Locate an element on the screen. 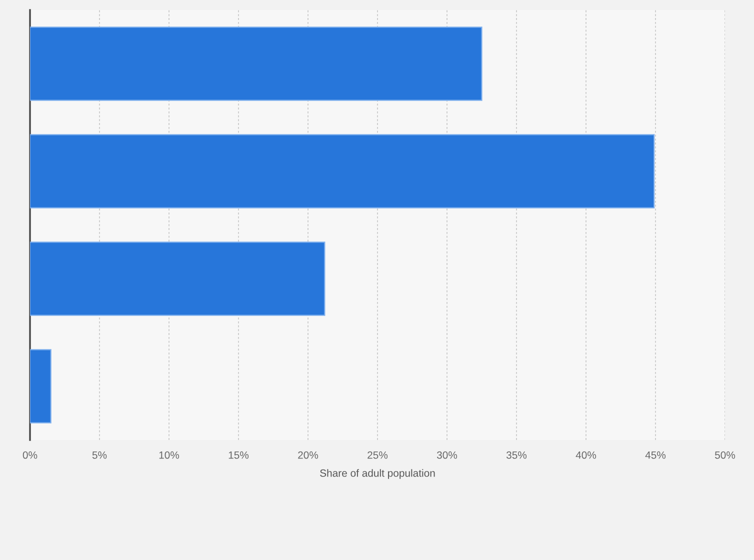  x-tick-label: 25% is located at coordinates (378, 455).